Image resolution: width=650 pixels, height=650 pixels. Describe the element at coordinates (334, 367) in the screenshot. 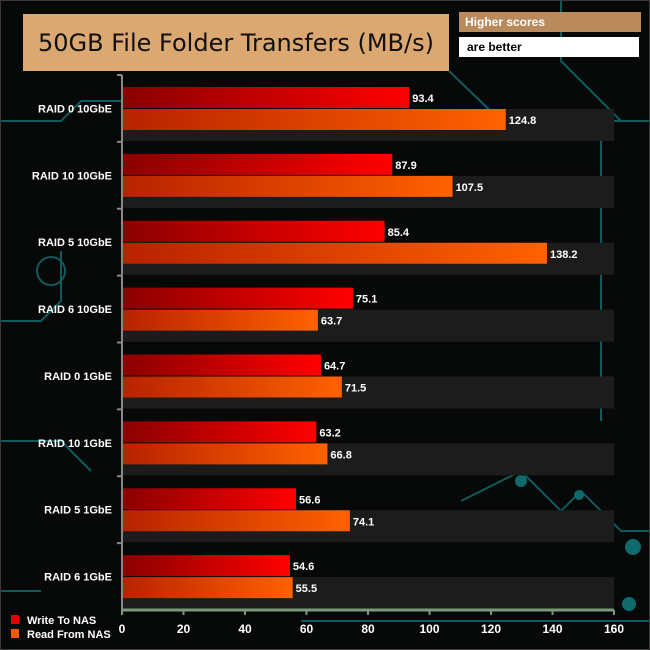

I see `data-label: 64.7` at that location.